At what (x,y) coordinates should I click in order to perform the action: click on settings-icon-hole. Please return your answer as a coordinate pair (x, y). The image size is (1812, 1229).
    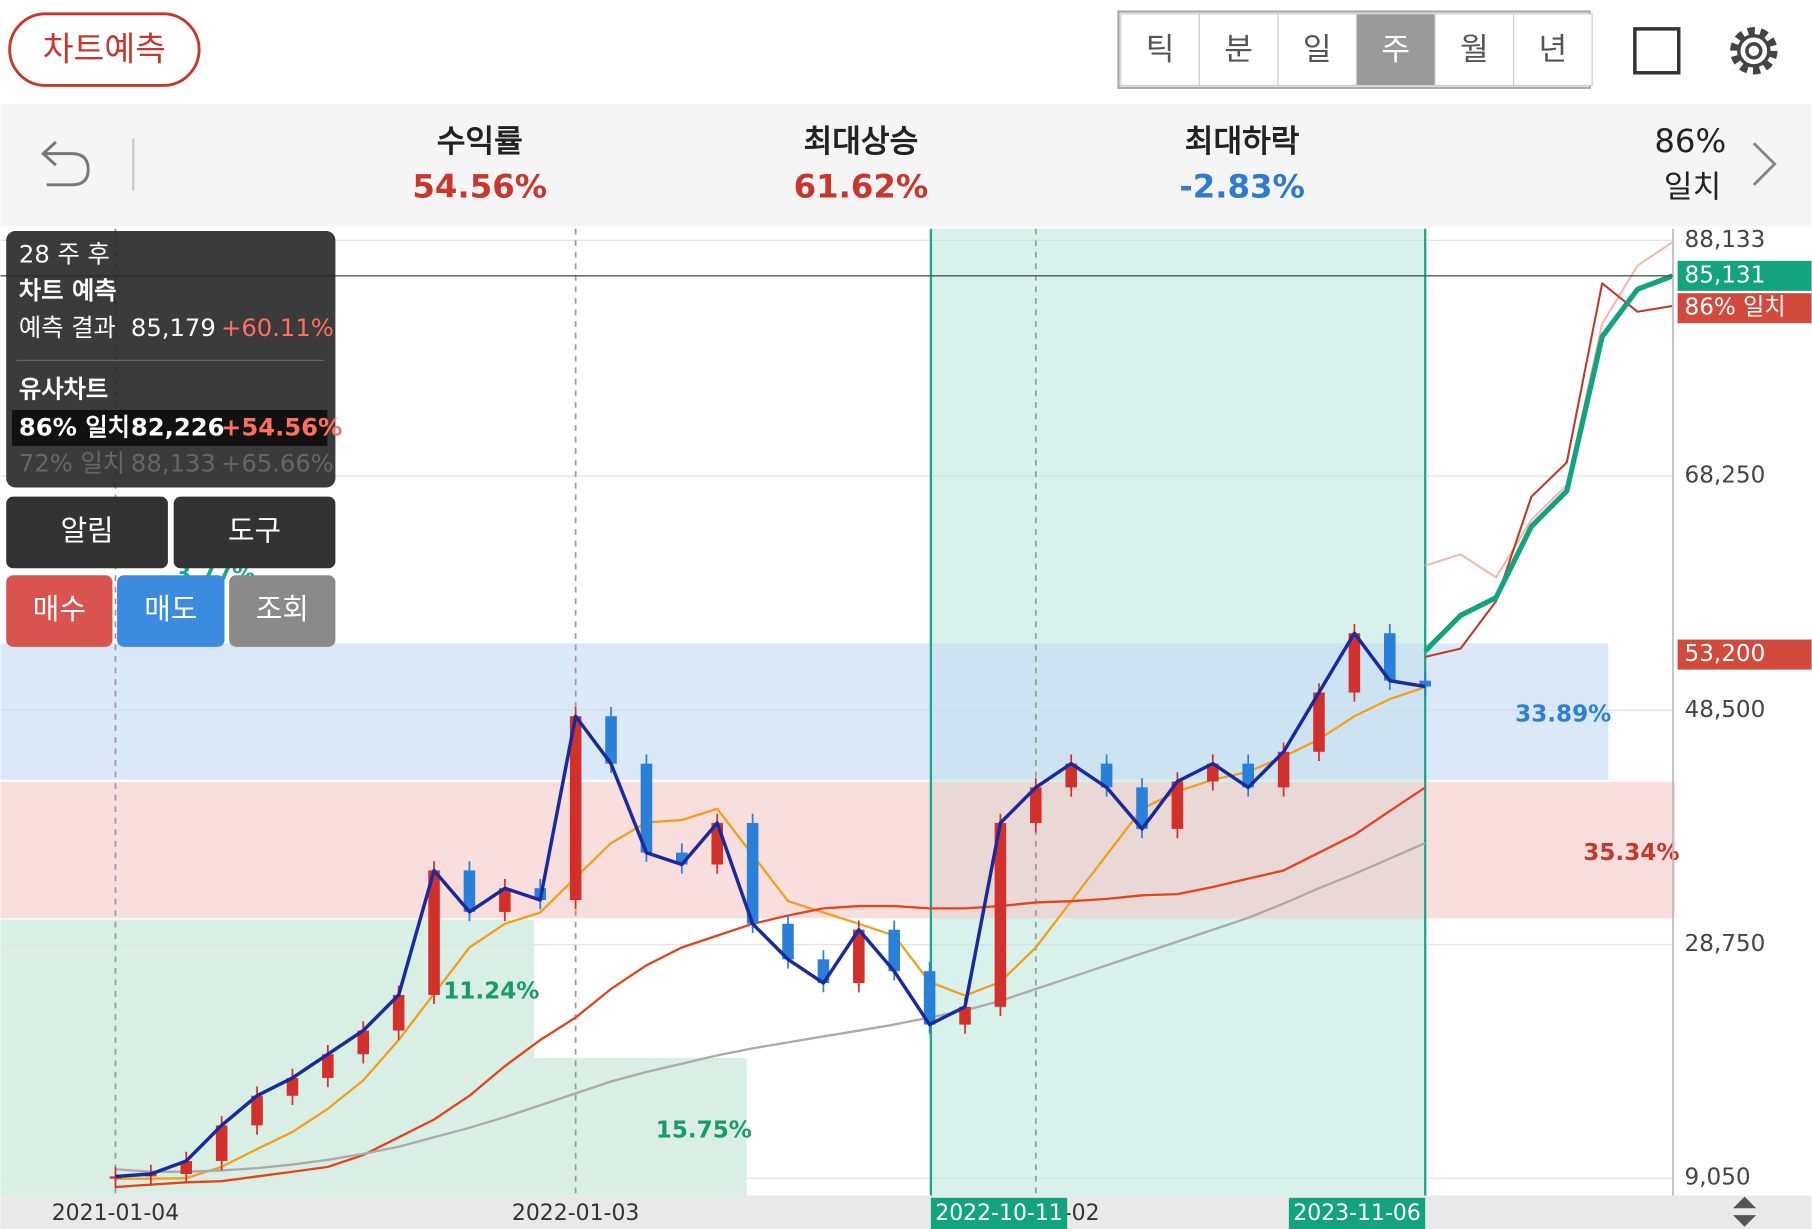
    Looking at the image, I should click on (1754, 51).